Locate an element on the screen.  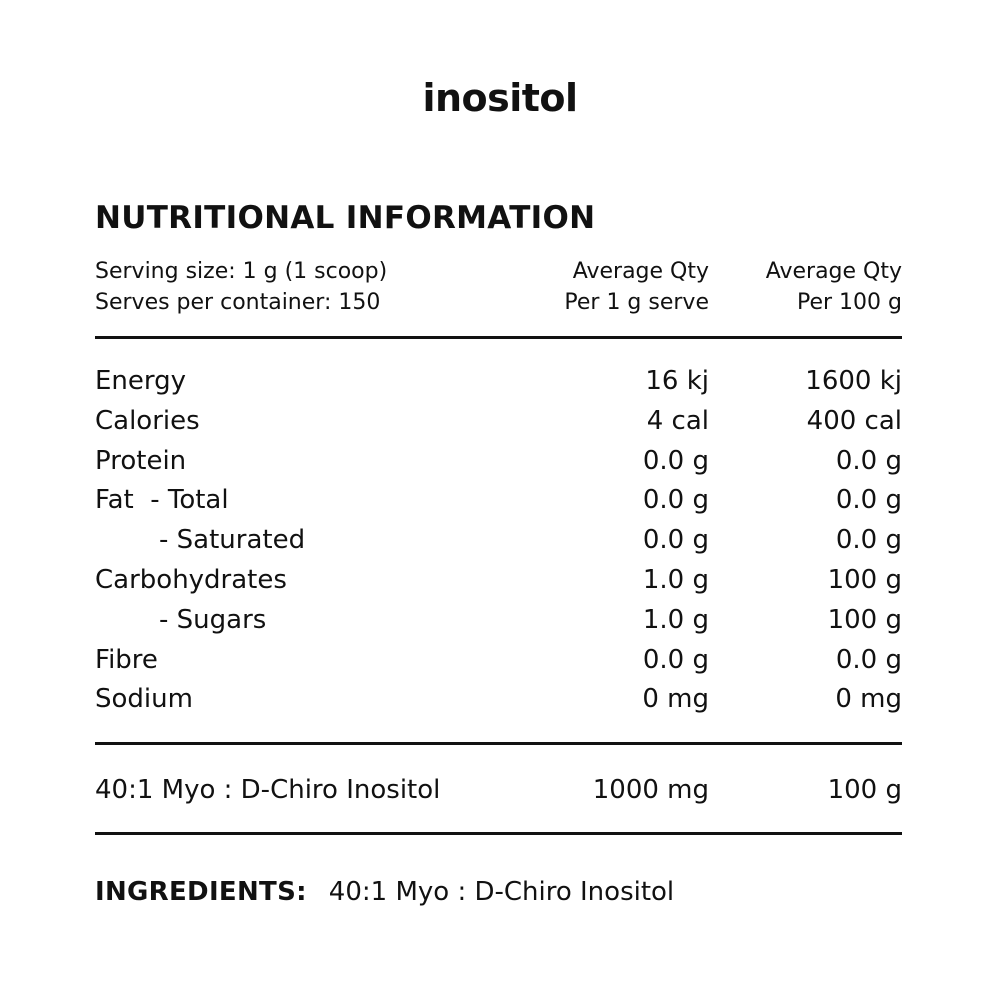
table-row: Fat - Total 0.0 g 0.0 g is located at coordinates (498, 501).